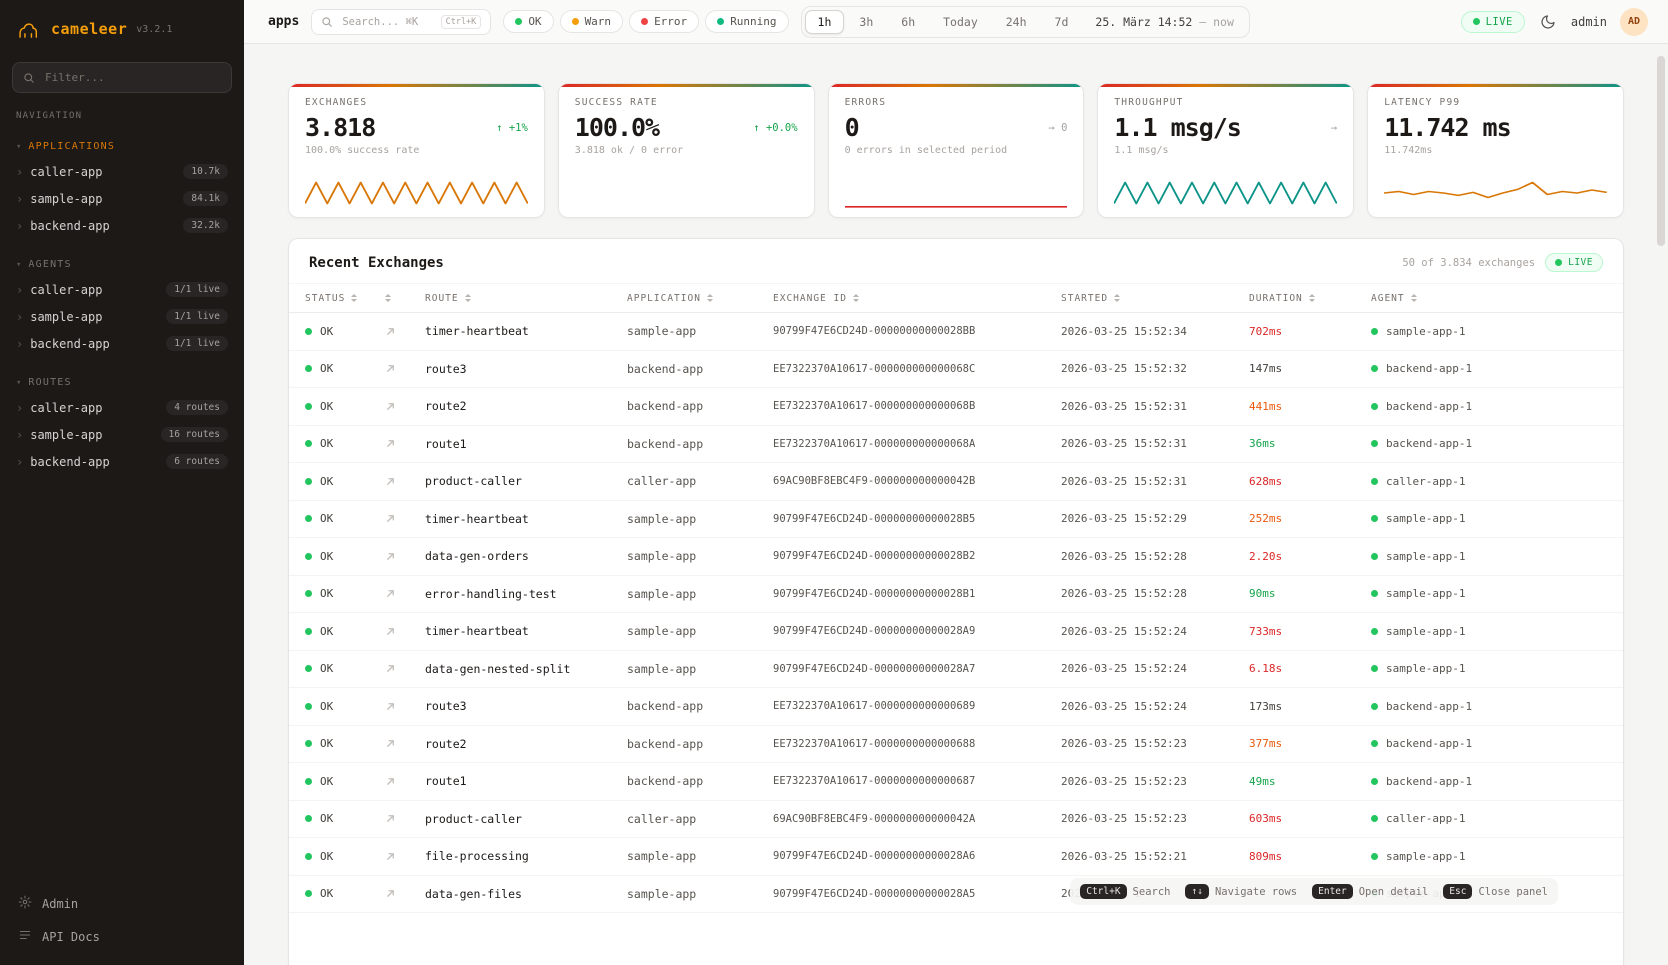 Image resolution: width=1668 pixels, height=965 pixels. I want to click on sidebar-section-header-applications: ▾ APPLICATIONS, so click(122, 147).